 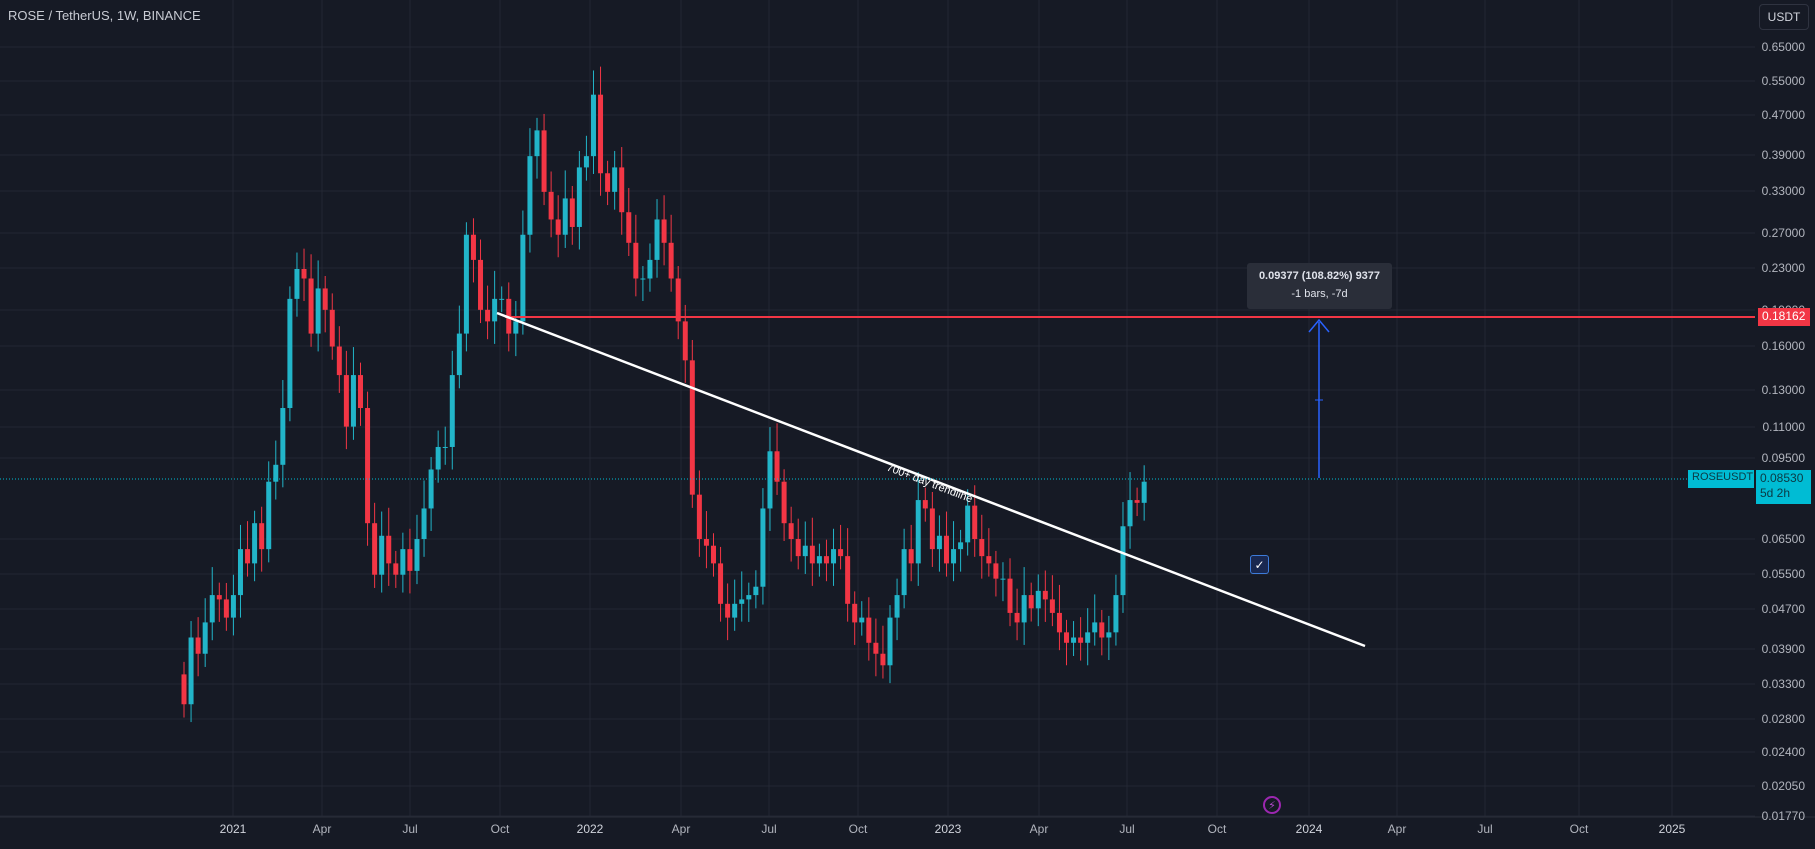 I want to click on price-axis-label: 0.47000, so click(x=1783, y=115).